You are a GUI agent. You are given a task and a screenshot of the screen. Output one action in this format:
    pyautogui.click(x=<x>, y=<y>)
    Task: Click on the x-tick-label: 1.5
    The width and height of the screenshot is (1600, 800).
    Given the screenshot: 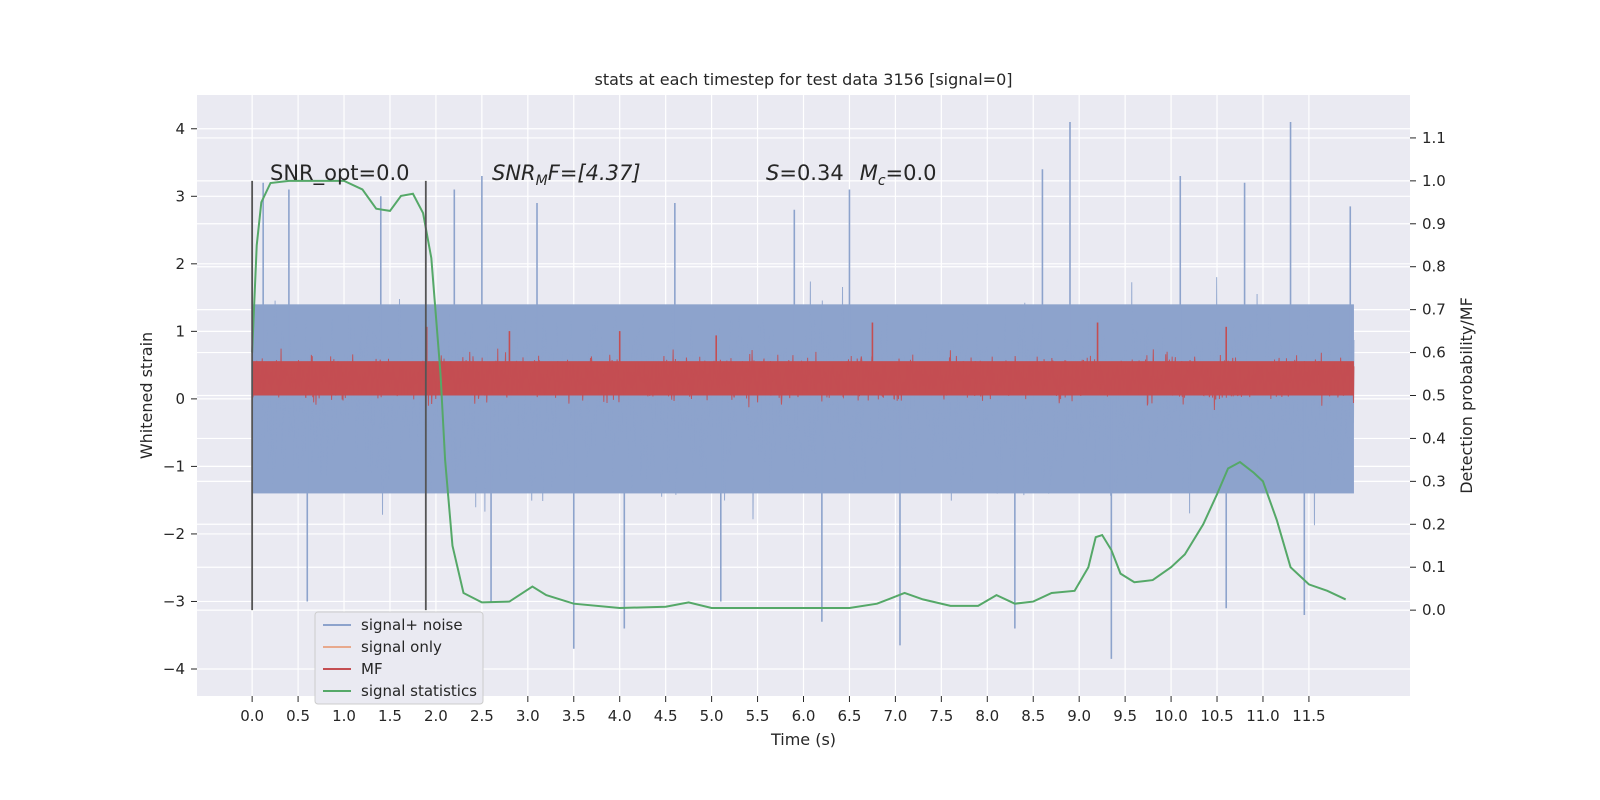 What is the action you would take?
    pyautogui.click(x=390, y=716)
    